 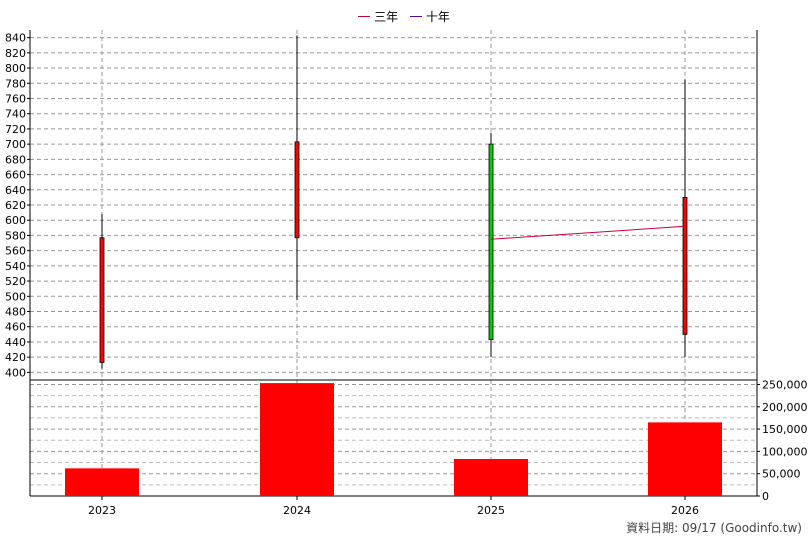 I want to click on legend-item-10yr: 十年, so click(x=429, y=16).